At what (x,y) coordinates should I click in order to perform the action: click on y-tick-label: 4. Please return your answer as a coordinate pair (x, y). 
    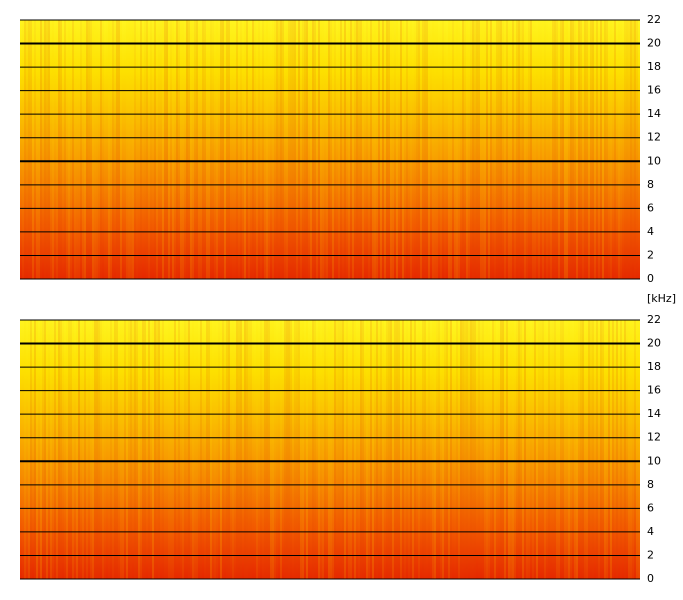
    Looking at the image, I should click on (650, 231).